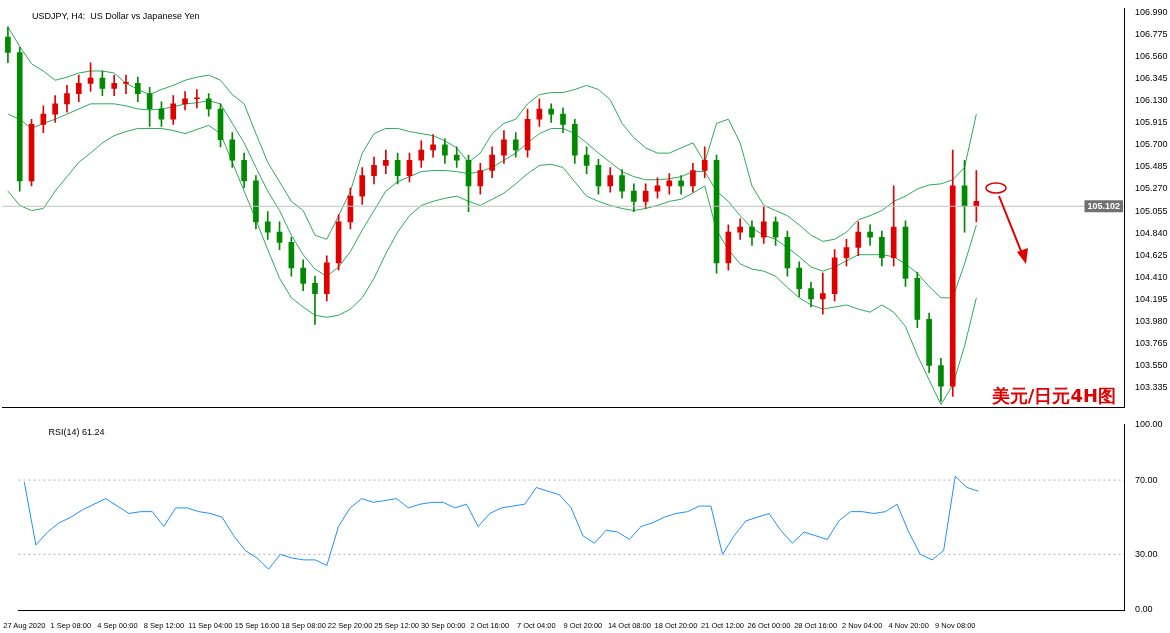 This screenshot has width=1170, height=633. Describe the element at coordinates (1151, 56) in the screenshot. I see `y-tick-label: 106.560` at that location.